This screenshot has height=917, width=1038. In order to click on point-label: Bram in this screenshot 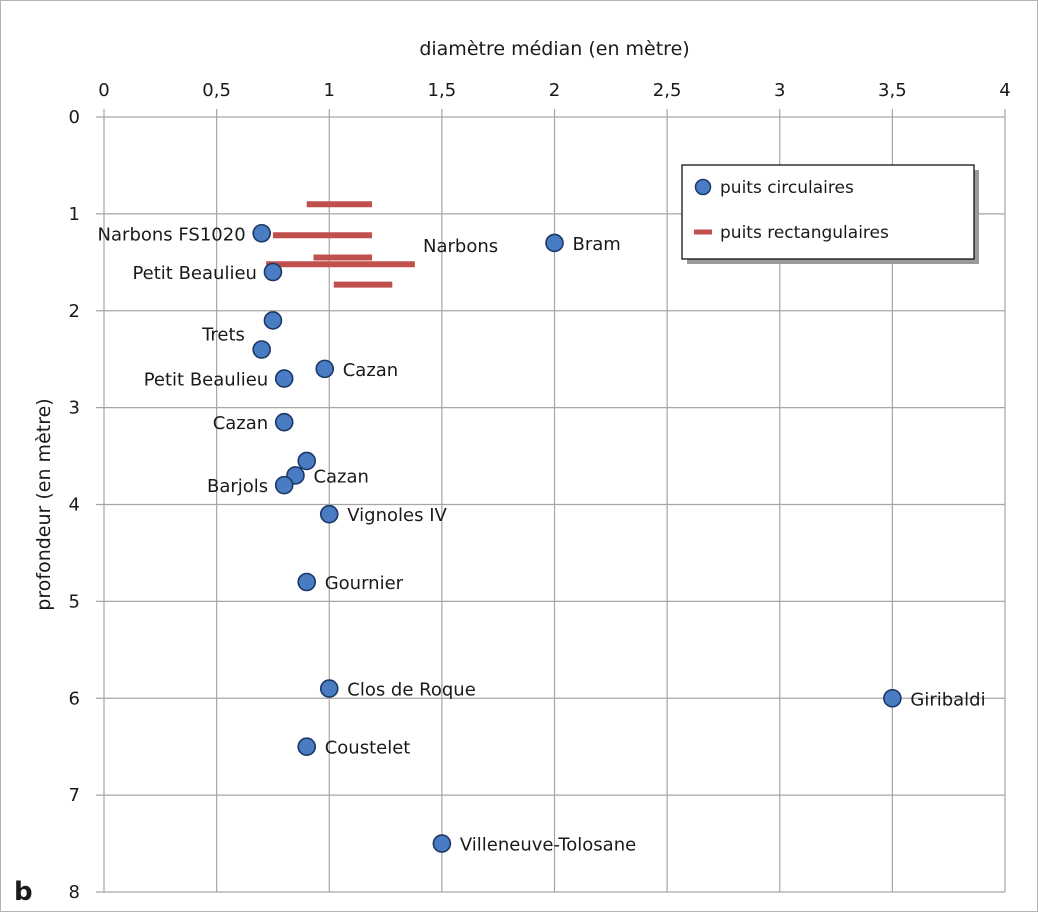, I will do `click(597, 244)`.